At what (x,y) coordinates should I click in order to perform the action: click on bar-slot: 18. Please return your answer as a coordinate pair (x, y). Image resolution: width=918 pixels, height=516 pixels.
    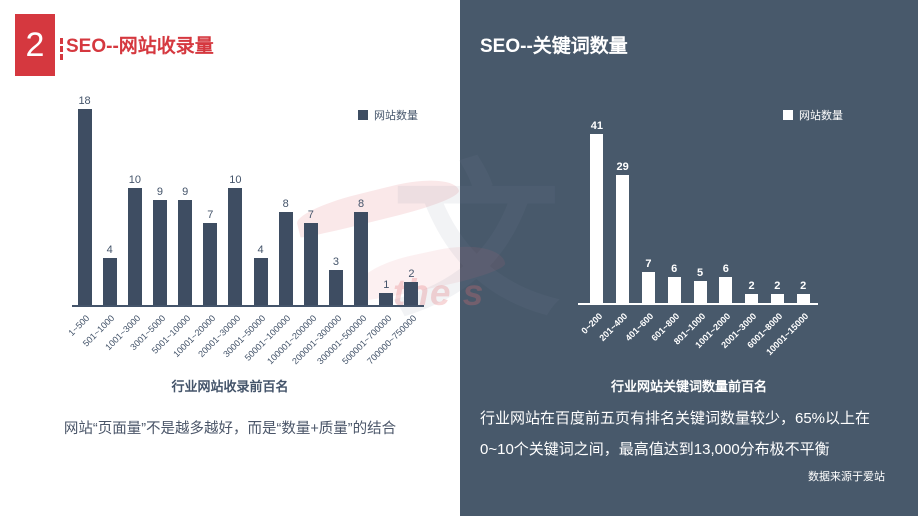
    Looking at the image, I should click on (84, 200).